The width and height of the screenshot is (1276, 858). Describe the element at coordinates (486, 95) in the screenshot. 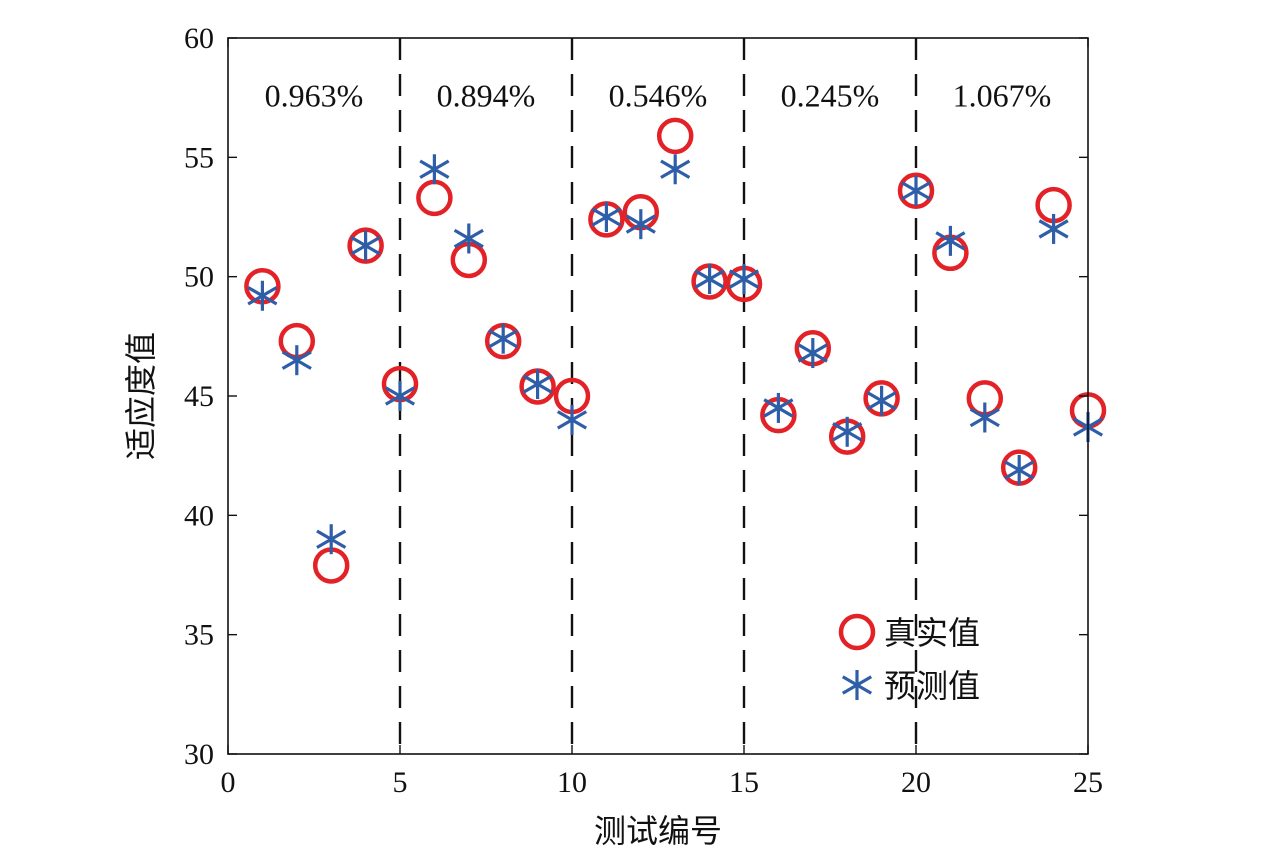

I see `error-annotation: 0.894%` at that location.